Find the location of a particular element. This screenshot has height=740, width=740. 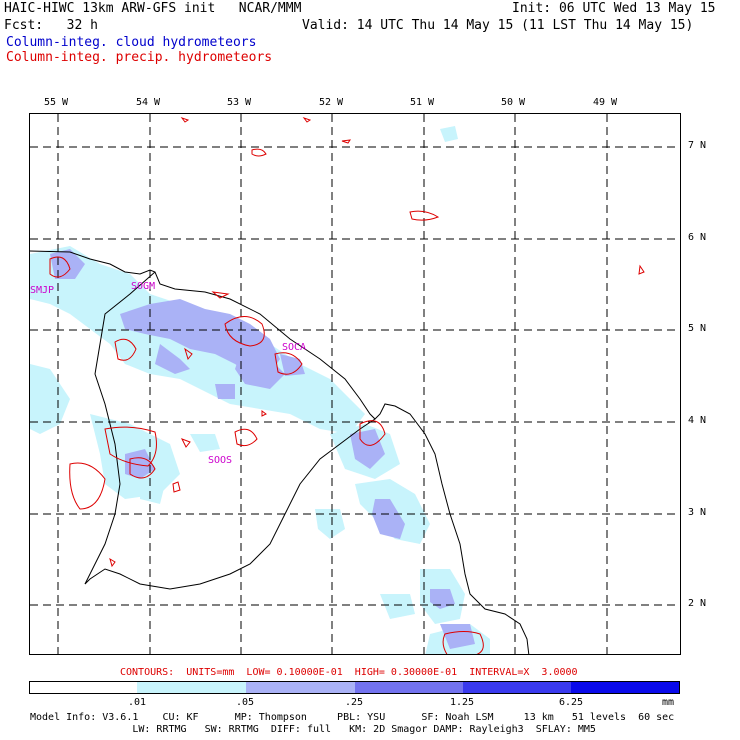

colorbar-tick-4: 6.25 is located at coordinates (571, 702).